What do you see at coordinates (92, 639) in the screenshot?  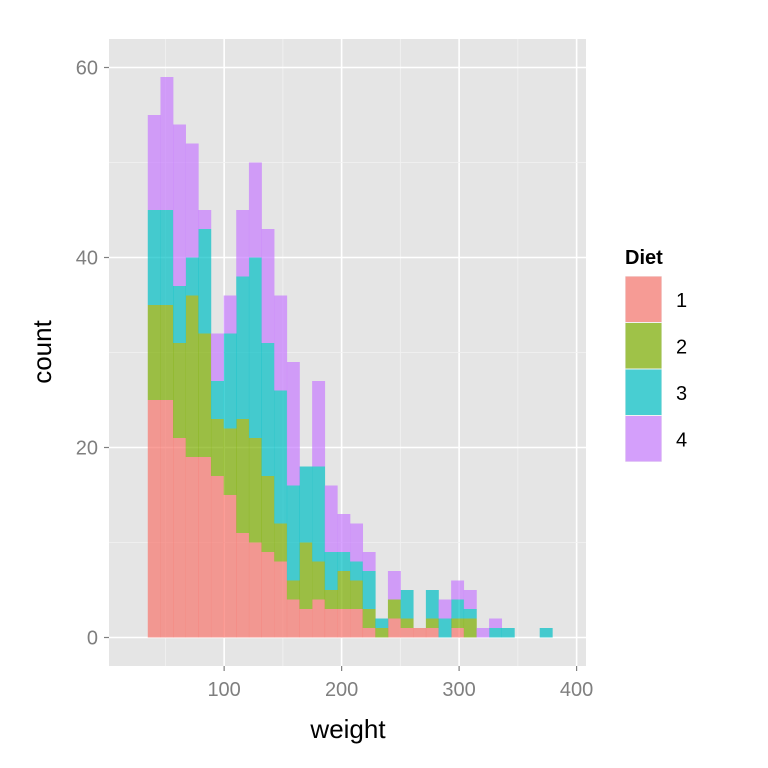 I see `y-tick-label: 0` at bounding box center [92, 639].